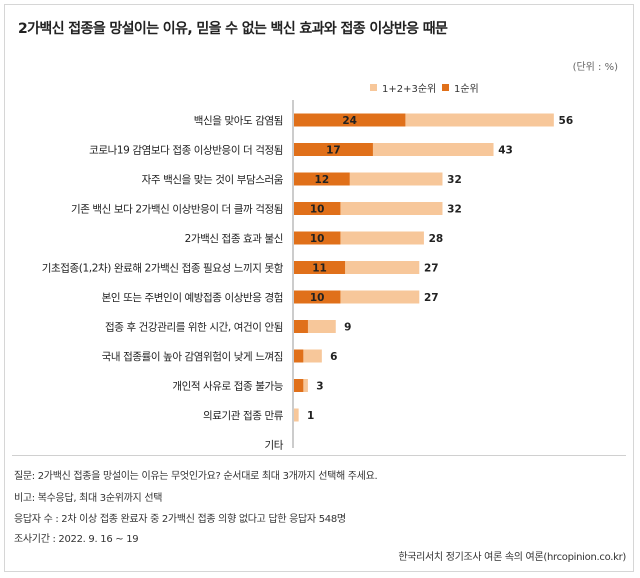 This screenshot has width=640, height=578. Describe the element at coordinates (319, 455) in the screenshot. I see `notes-divider` at that location.